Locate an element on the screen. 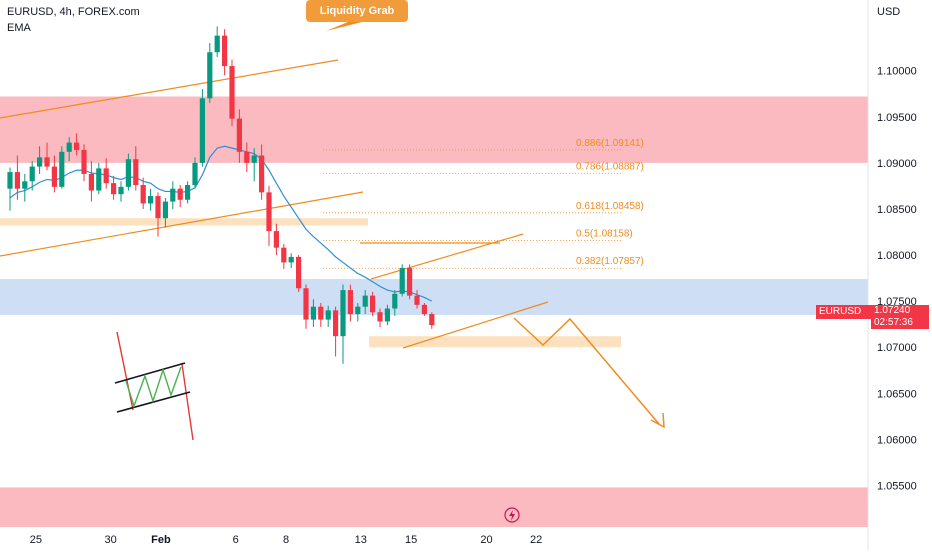 This screenshot has height=555, width=932. time-axis-tick: 20 is located at coordinates (486, 540).